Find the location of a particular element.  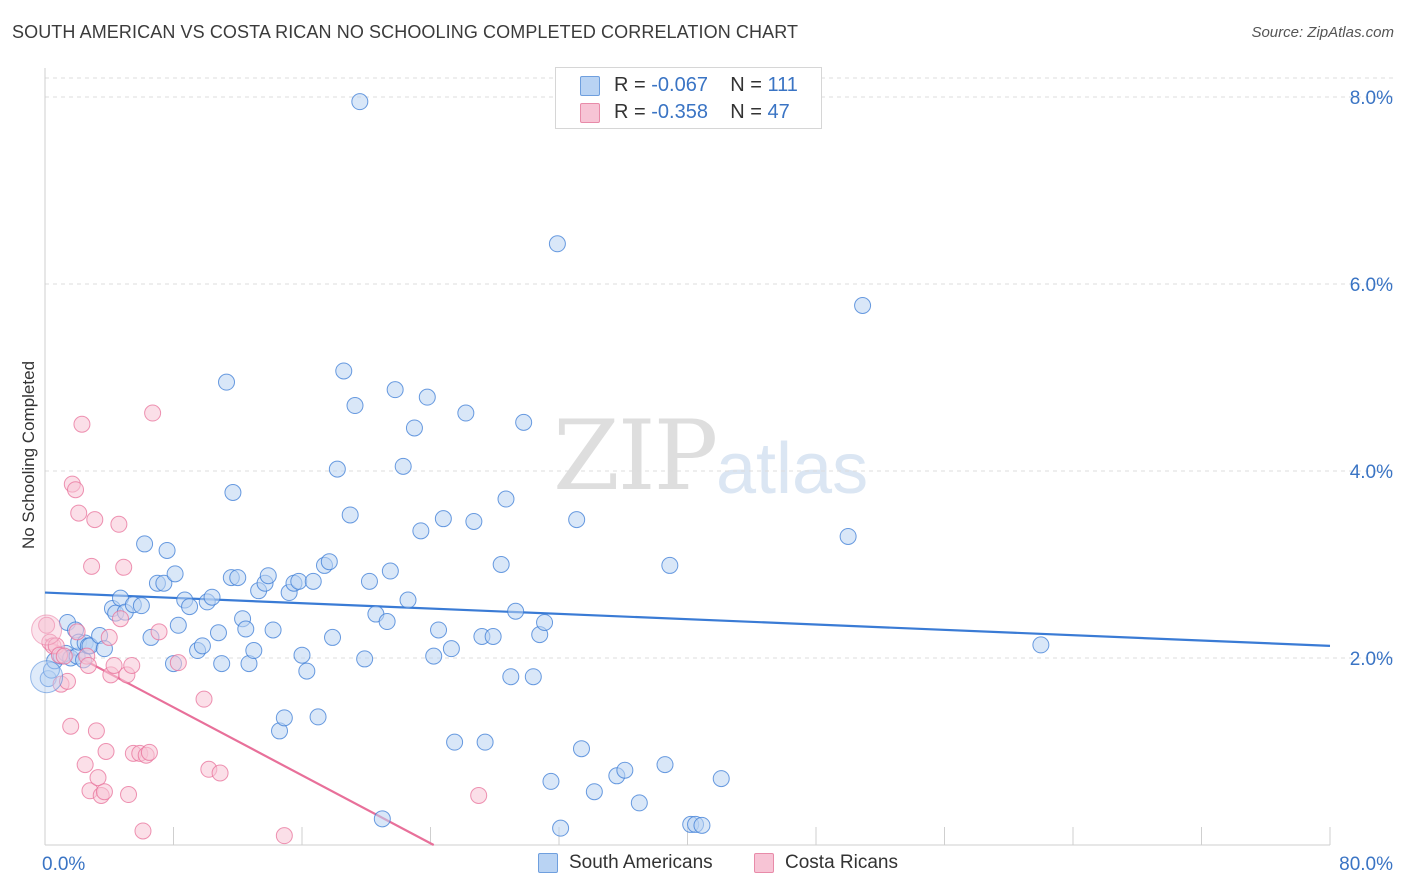

x-tick-label-min: 0.0% is located at coordinates (63, 864).